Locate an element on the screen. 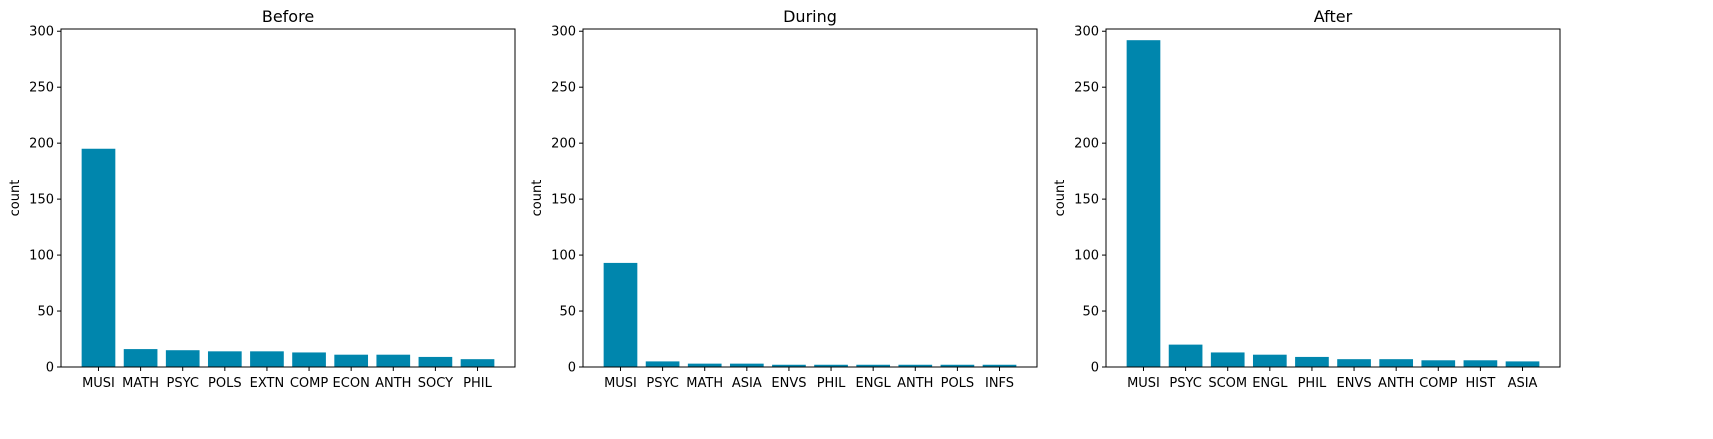 Image resolution: width=1713 pixels, height=439 pixels. chart-title: After is located at coordinates (1333, 16).